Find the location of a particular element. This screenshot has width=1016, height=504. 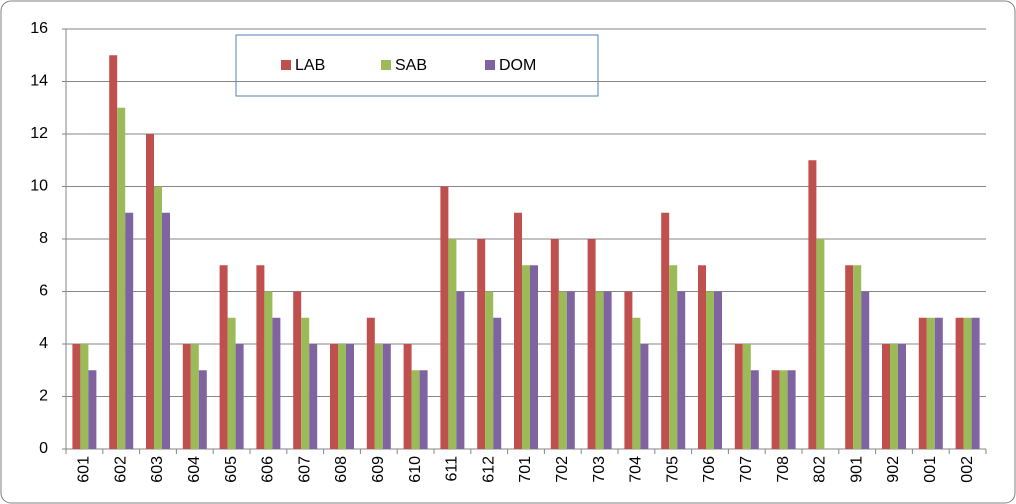

x-tick-label: 603 is located at coordinates (157, 469).